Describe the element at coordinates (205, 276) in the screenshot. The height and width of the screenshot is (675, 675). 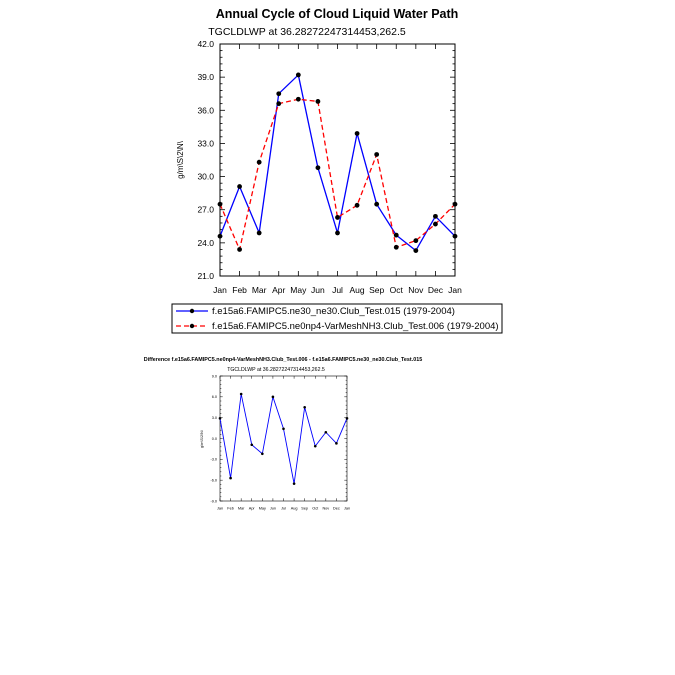
I see `main-ytick-label: 21.0` at that location.